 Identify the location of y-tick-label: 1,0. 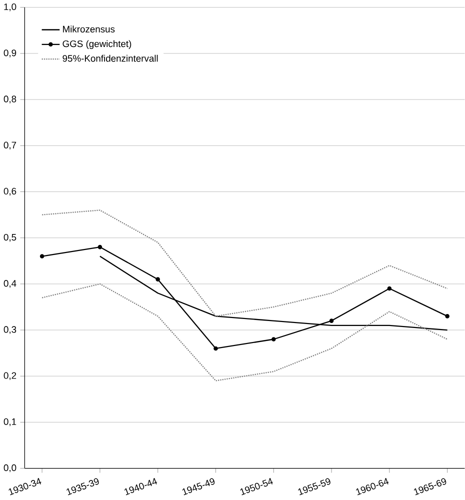
(10, 7).